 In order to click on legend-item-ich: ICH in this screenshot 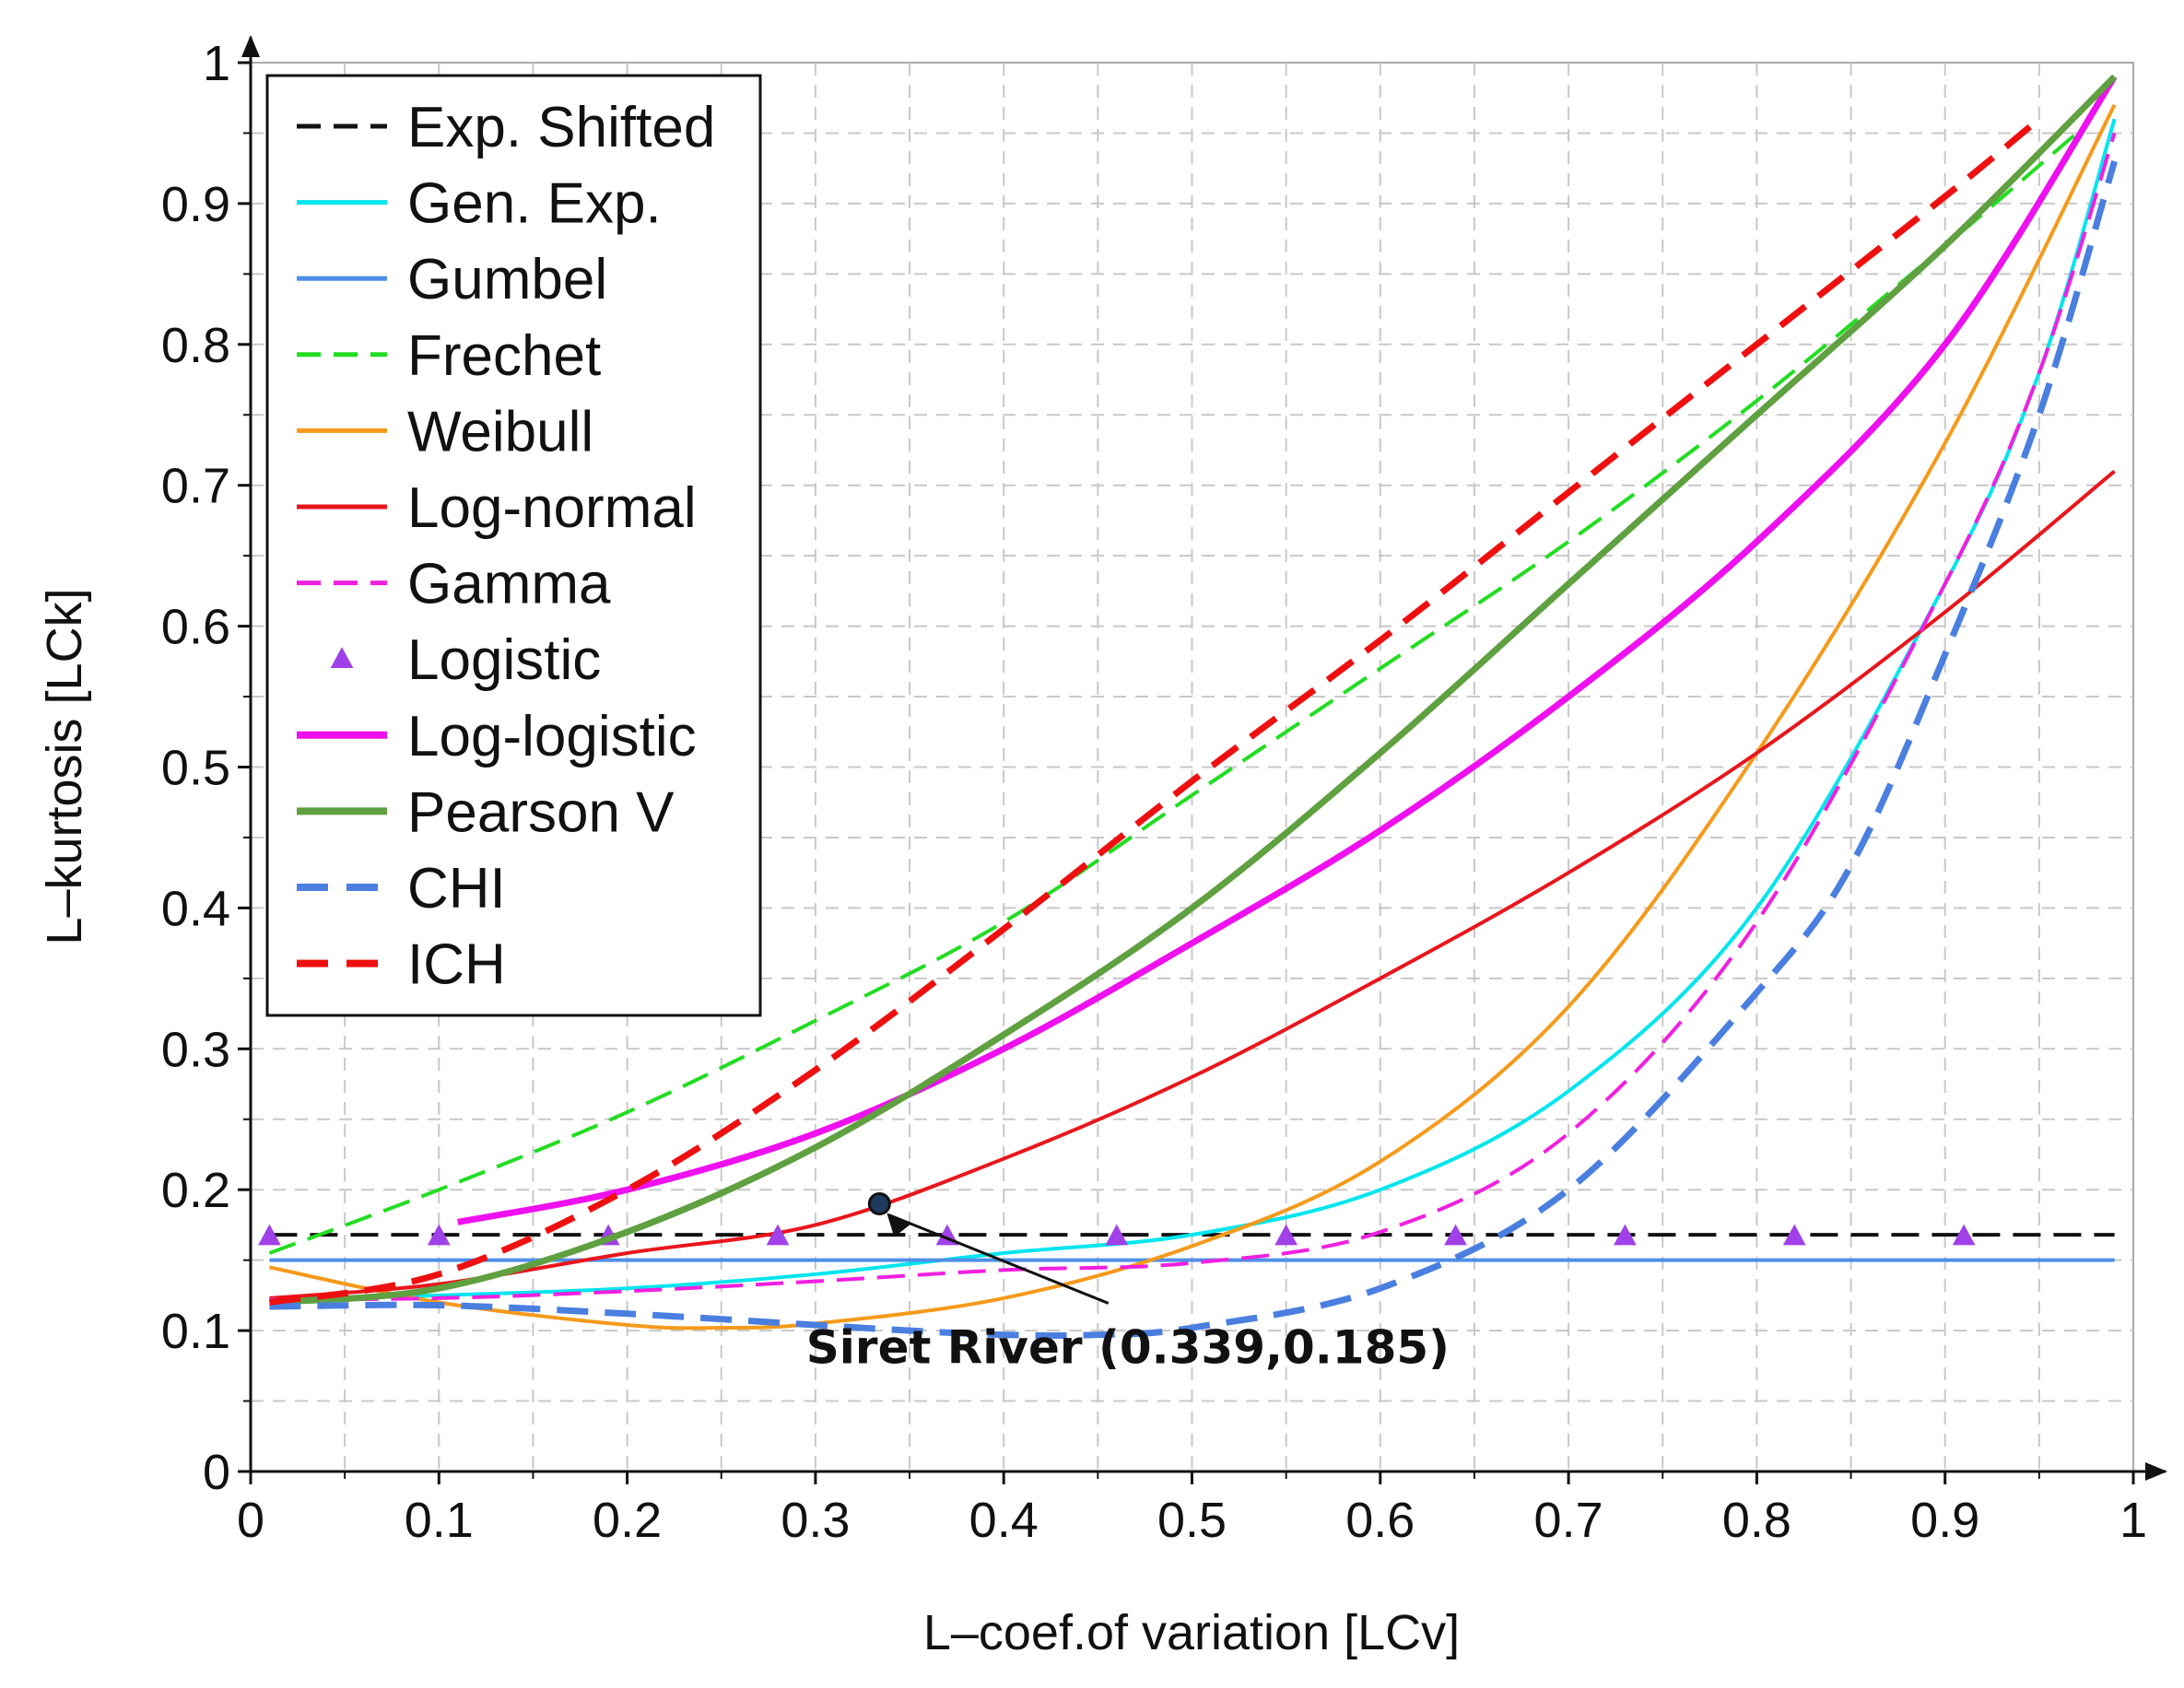, I will do `click(401, 965)`.